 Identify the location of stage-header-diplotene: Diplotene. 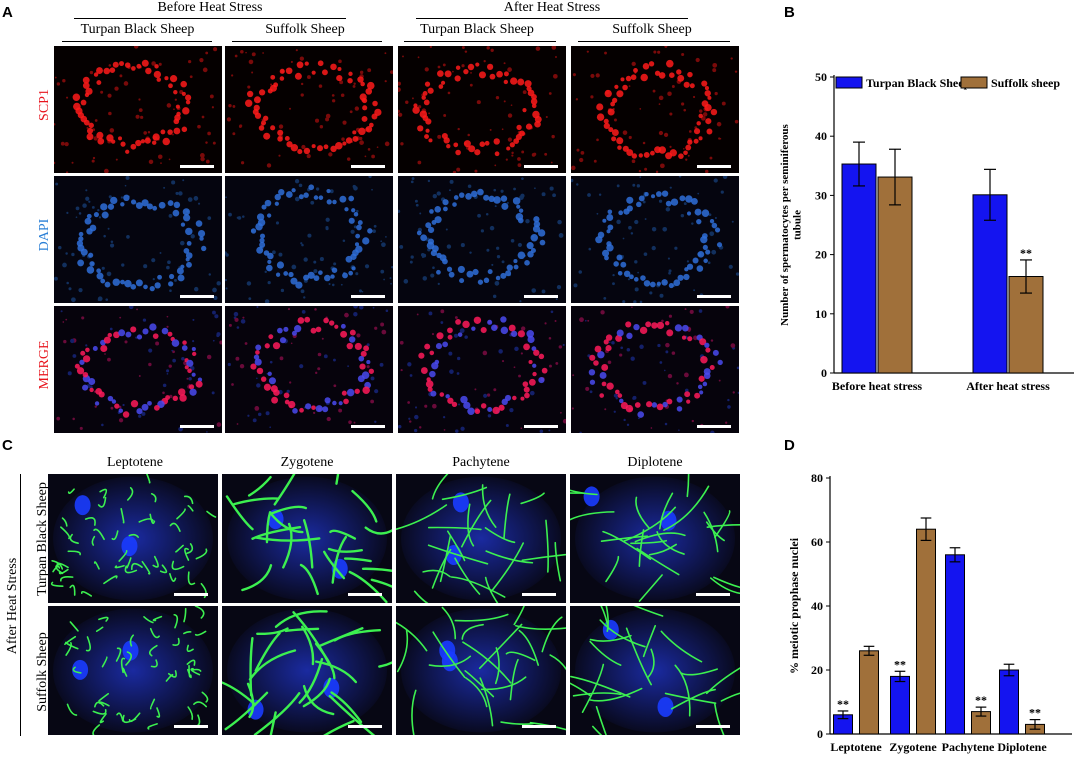
(655, 462).